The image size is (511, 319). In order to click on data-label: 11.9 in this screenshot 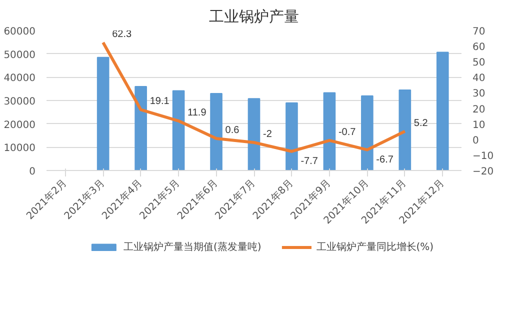, I will do `click(197, 112)`.